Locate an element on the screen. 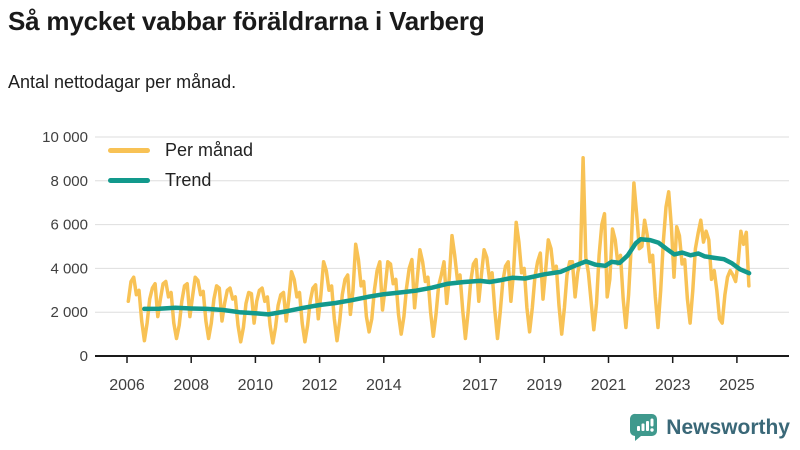 Image resolution: width=800 pixels, height=450 pixels. x-tick-label: 2010 is located at coordinates (256, 385).